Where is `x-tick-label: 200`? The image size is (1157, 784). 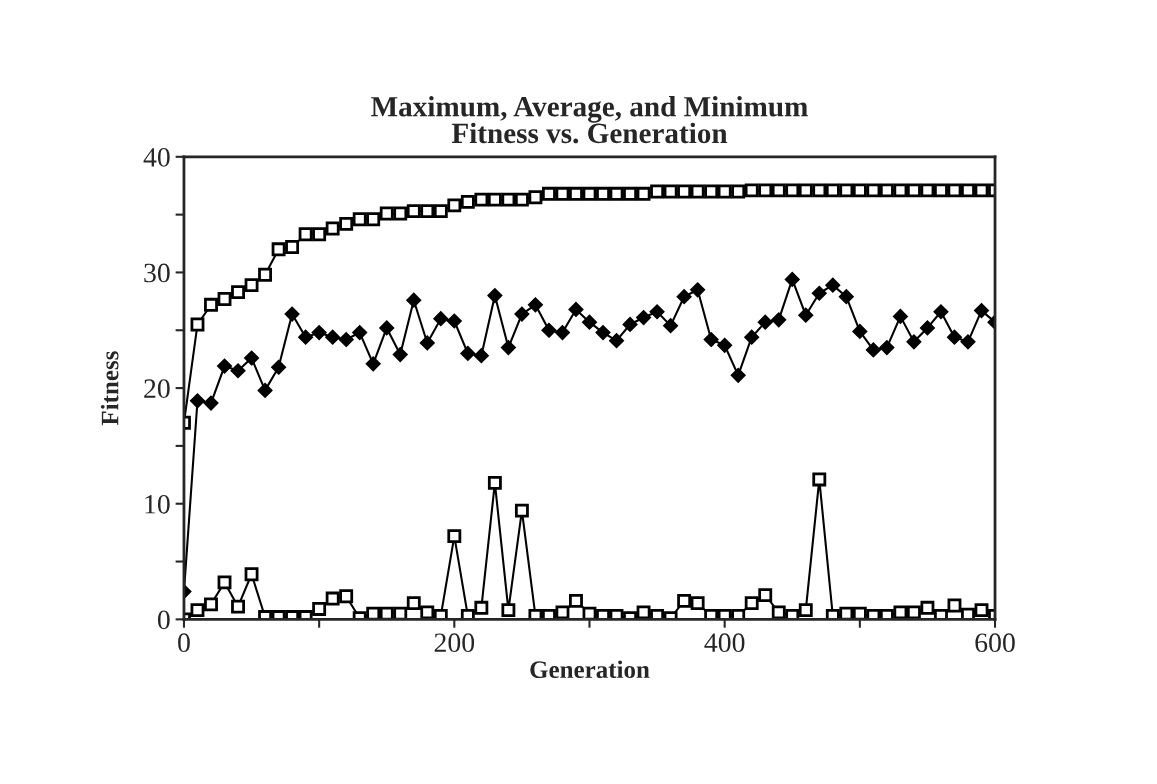
x-tick-label: 200 is located at coordinates (454, 643).